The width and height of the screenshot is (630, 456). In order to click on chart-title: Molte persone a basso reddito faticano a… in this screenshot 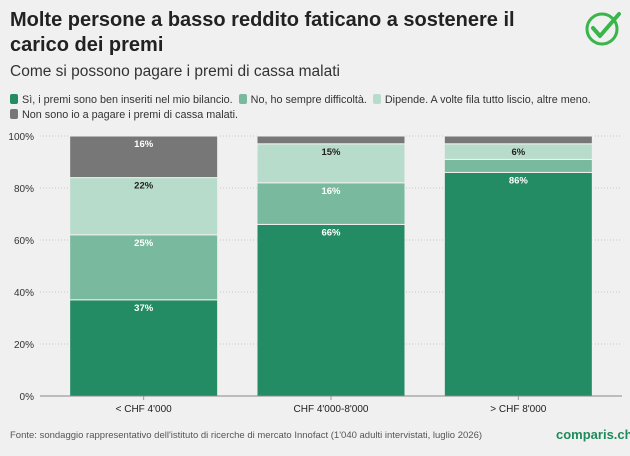, I will do `click(262, 32)`.